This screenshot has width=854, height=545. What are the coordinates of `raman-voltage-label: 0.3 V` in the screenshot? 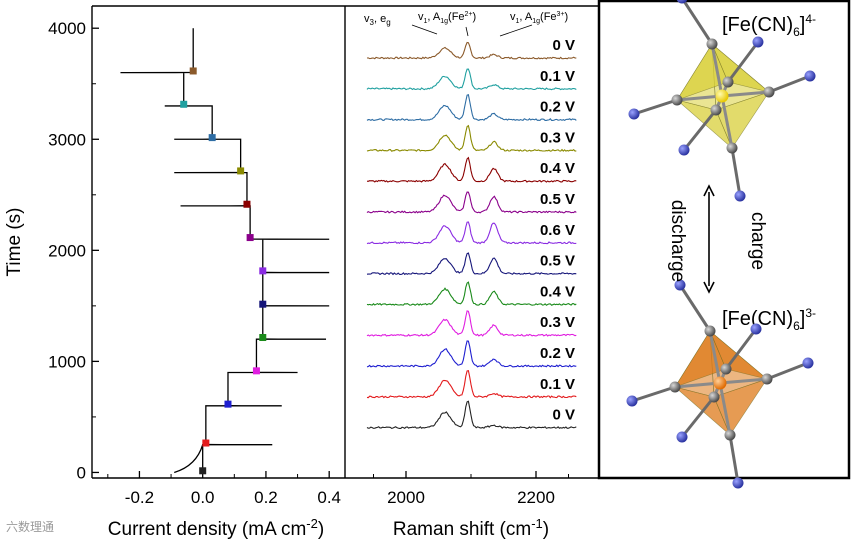 It's located at (557, 137).